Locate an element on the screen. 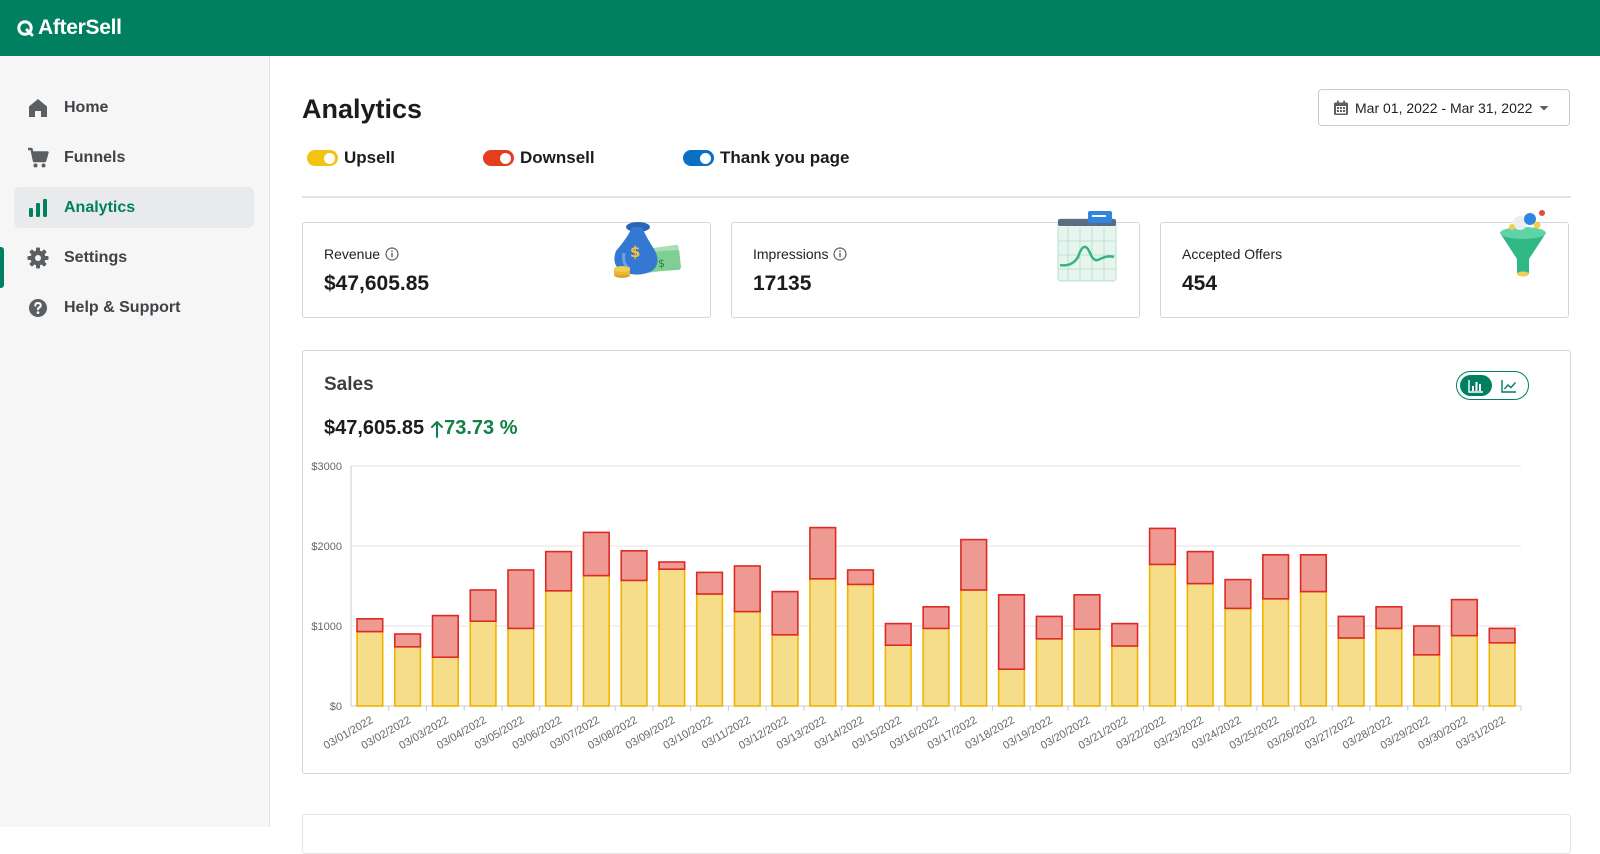 This screenshot has height=854, width=1600. revenue-label: Revenue is located at coordinates (352, 254).